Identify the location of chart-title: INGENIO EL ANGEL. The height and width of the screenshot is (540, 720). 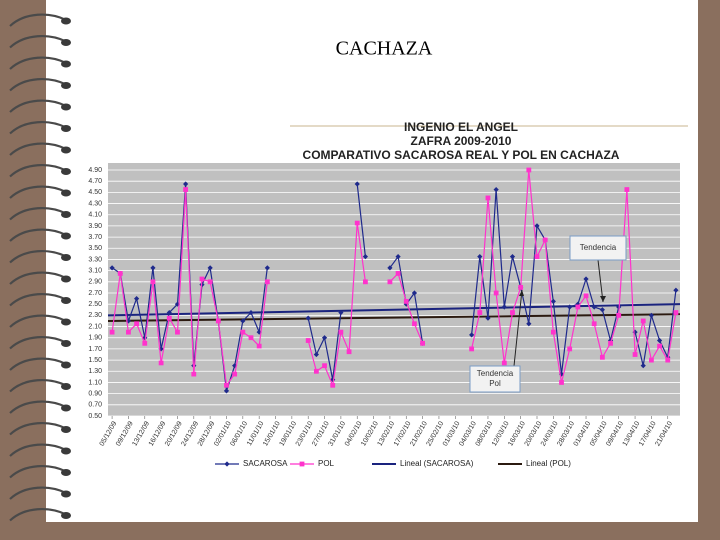
(461, 127).